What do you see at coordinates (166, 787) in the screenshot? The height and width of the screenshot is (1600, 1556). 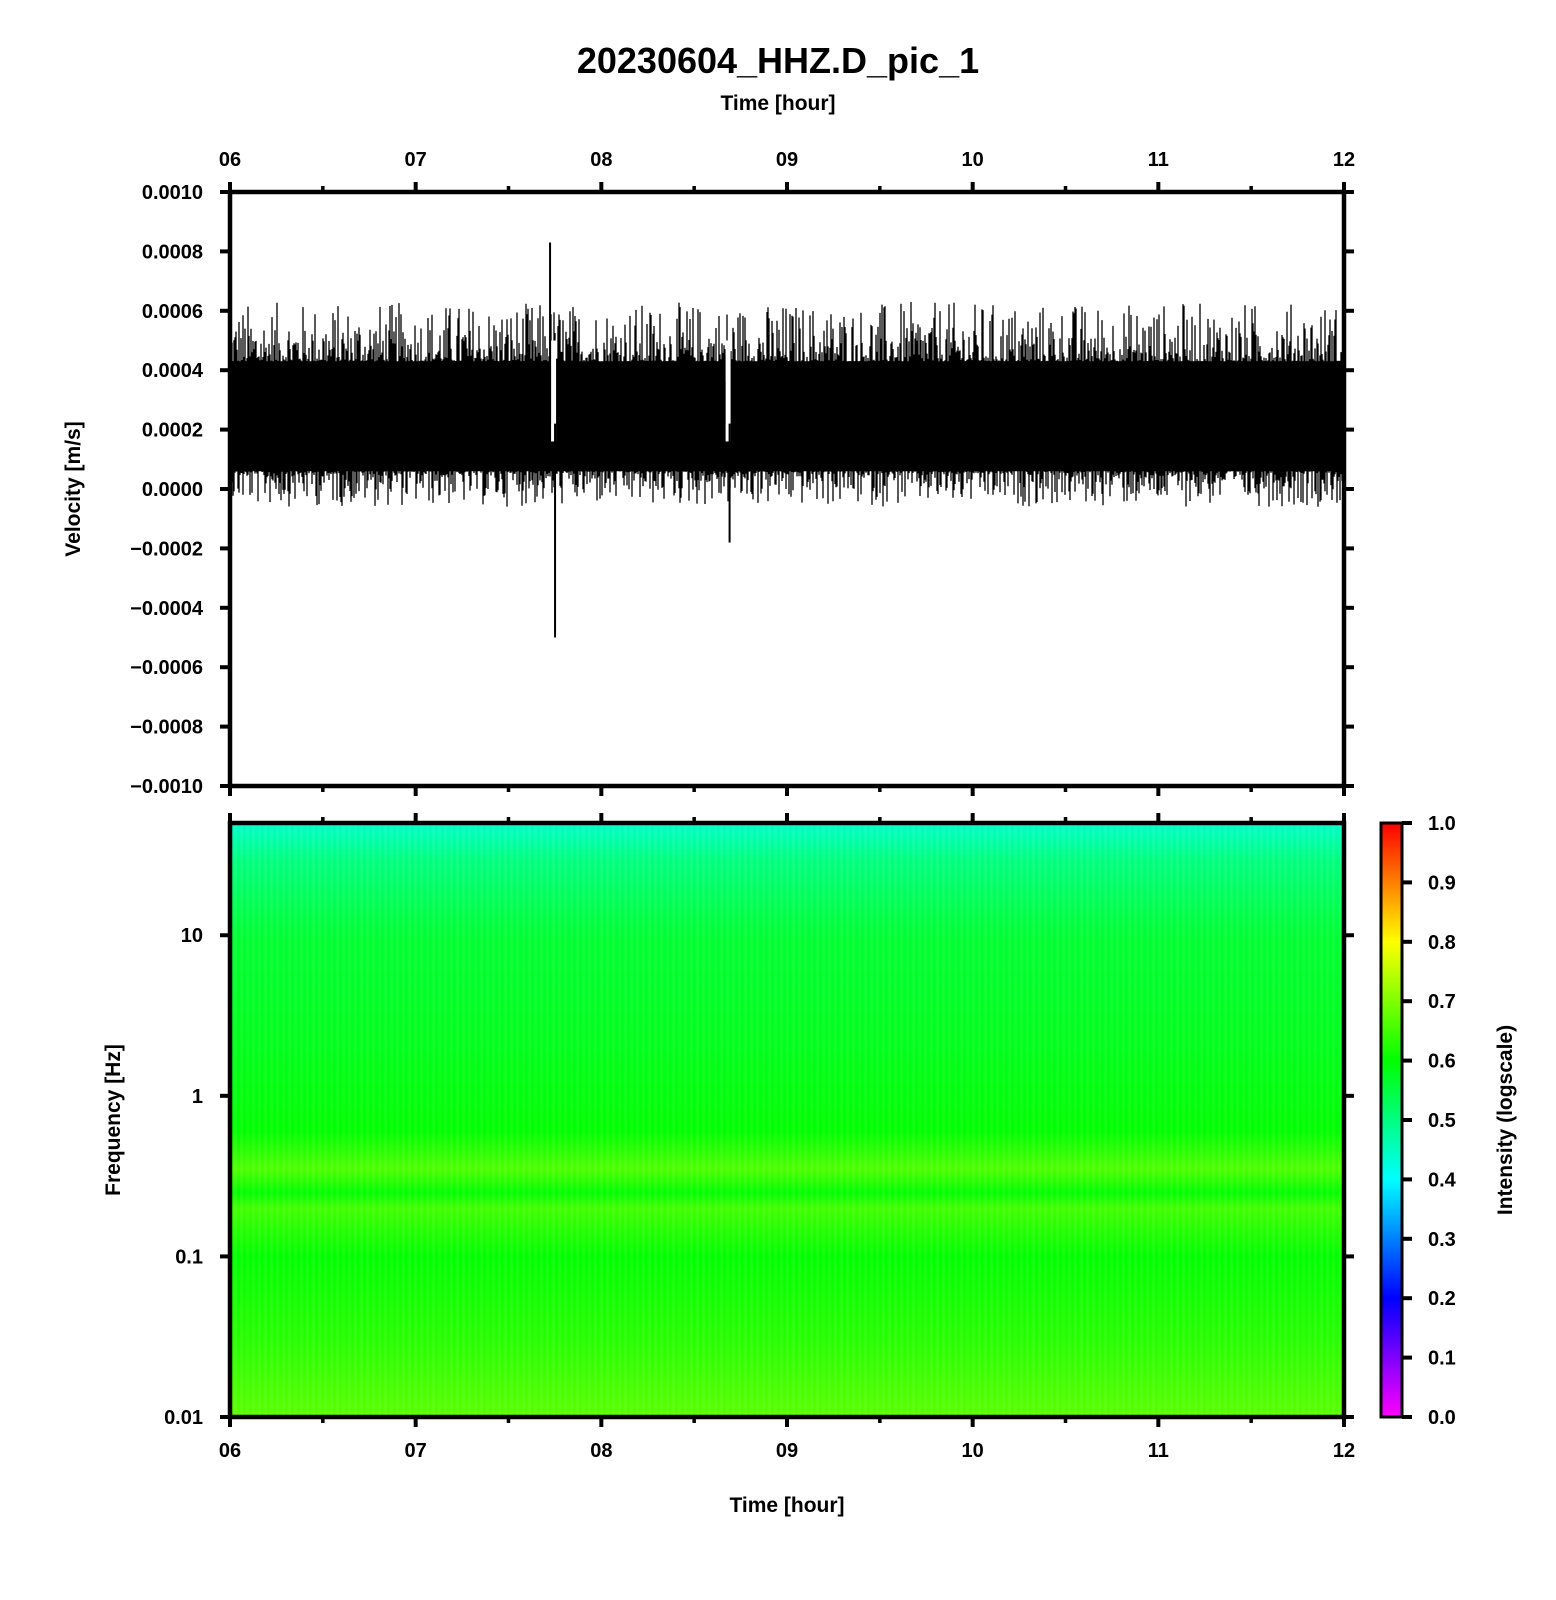 I see `seismogram-y-tick-label: −0.0010` at bounding box center [166, 787].